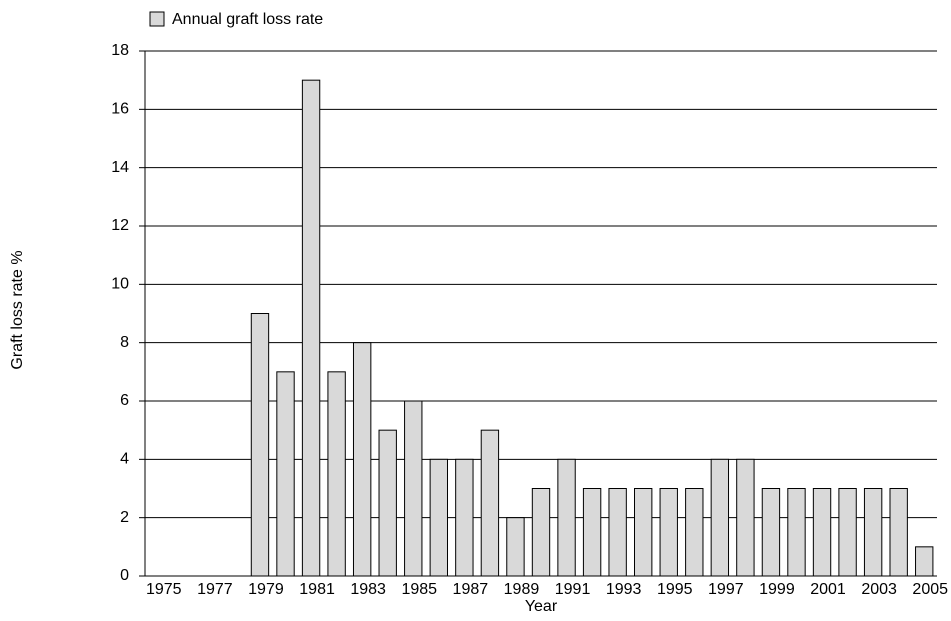  Describe the element at coordinates (164, 589) in the screenshot. I see `x-tick-label: 1975` at that location.